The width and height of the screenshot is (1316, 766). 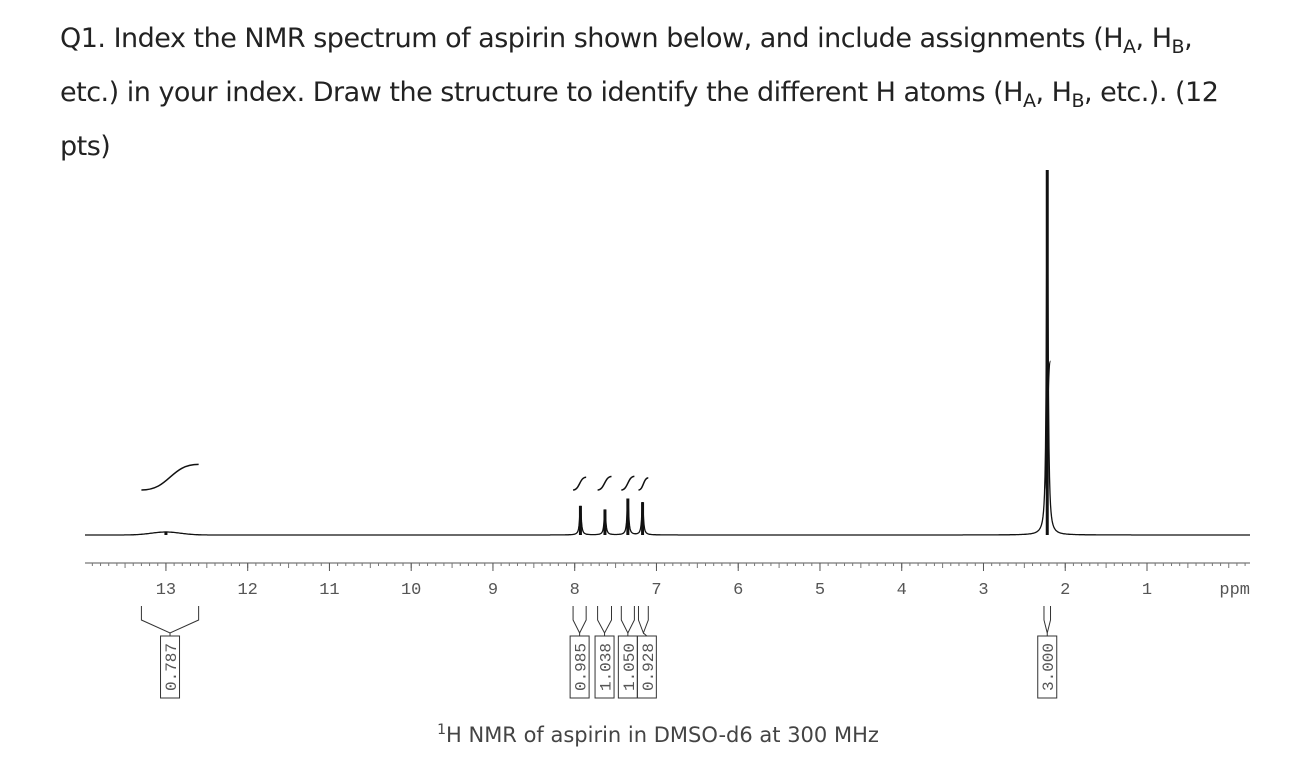 I want to click on integral-connector, so click(x=645, y=634).